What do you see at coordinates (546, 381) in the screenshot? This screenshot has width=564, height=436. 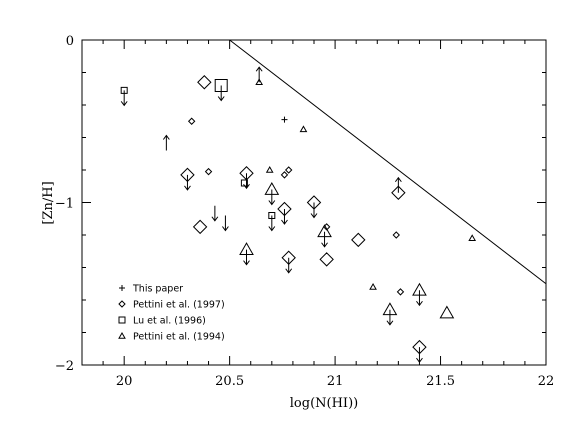 I see `x-tick-label: 22` at bounding box center [546, 381].